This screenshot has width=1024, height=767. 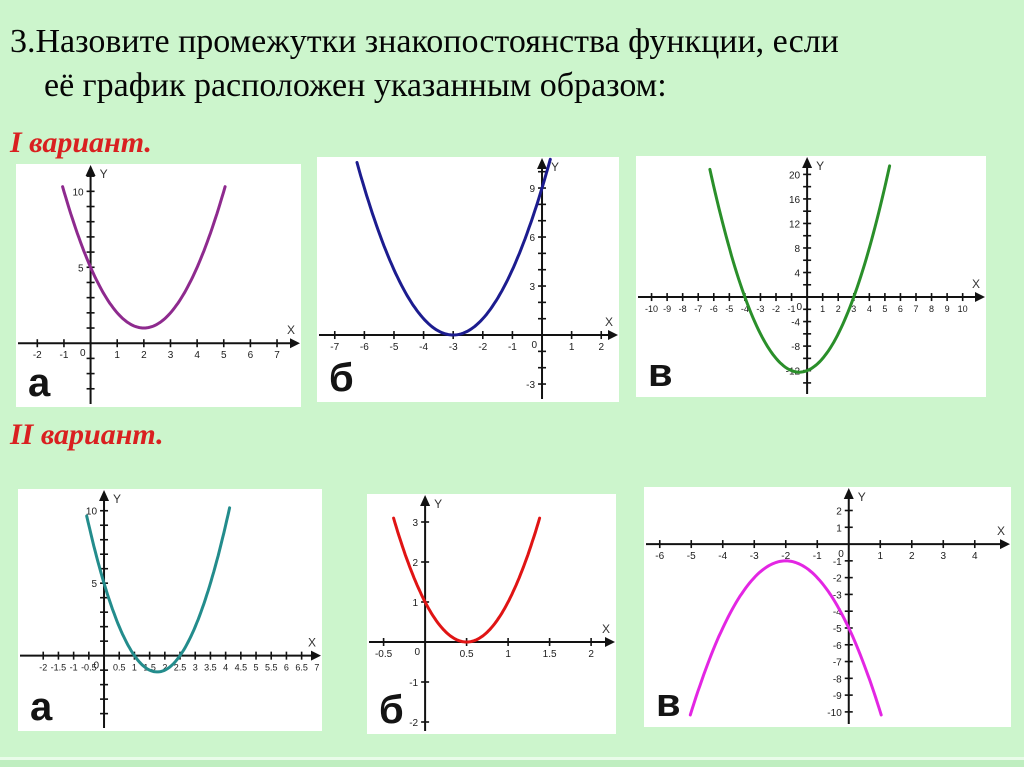 What do you see at coordinates (391, 710) in the screenshot?
I see `panel-letter: б` at bounding box center [391, 710].